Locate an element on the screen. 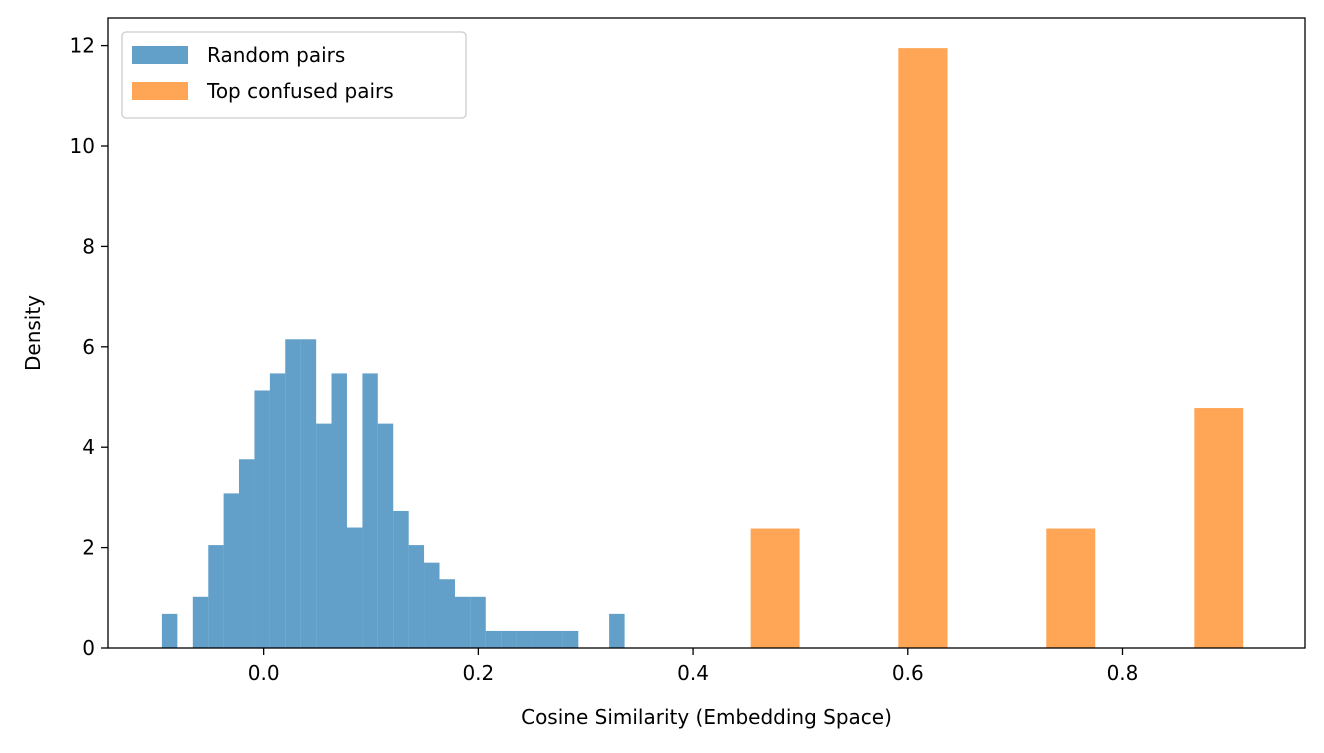 The height and width of the screenshot is (753, 1324). histogram-bar-series0-bin19 is located at coordinates (478, 622).